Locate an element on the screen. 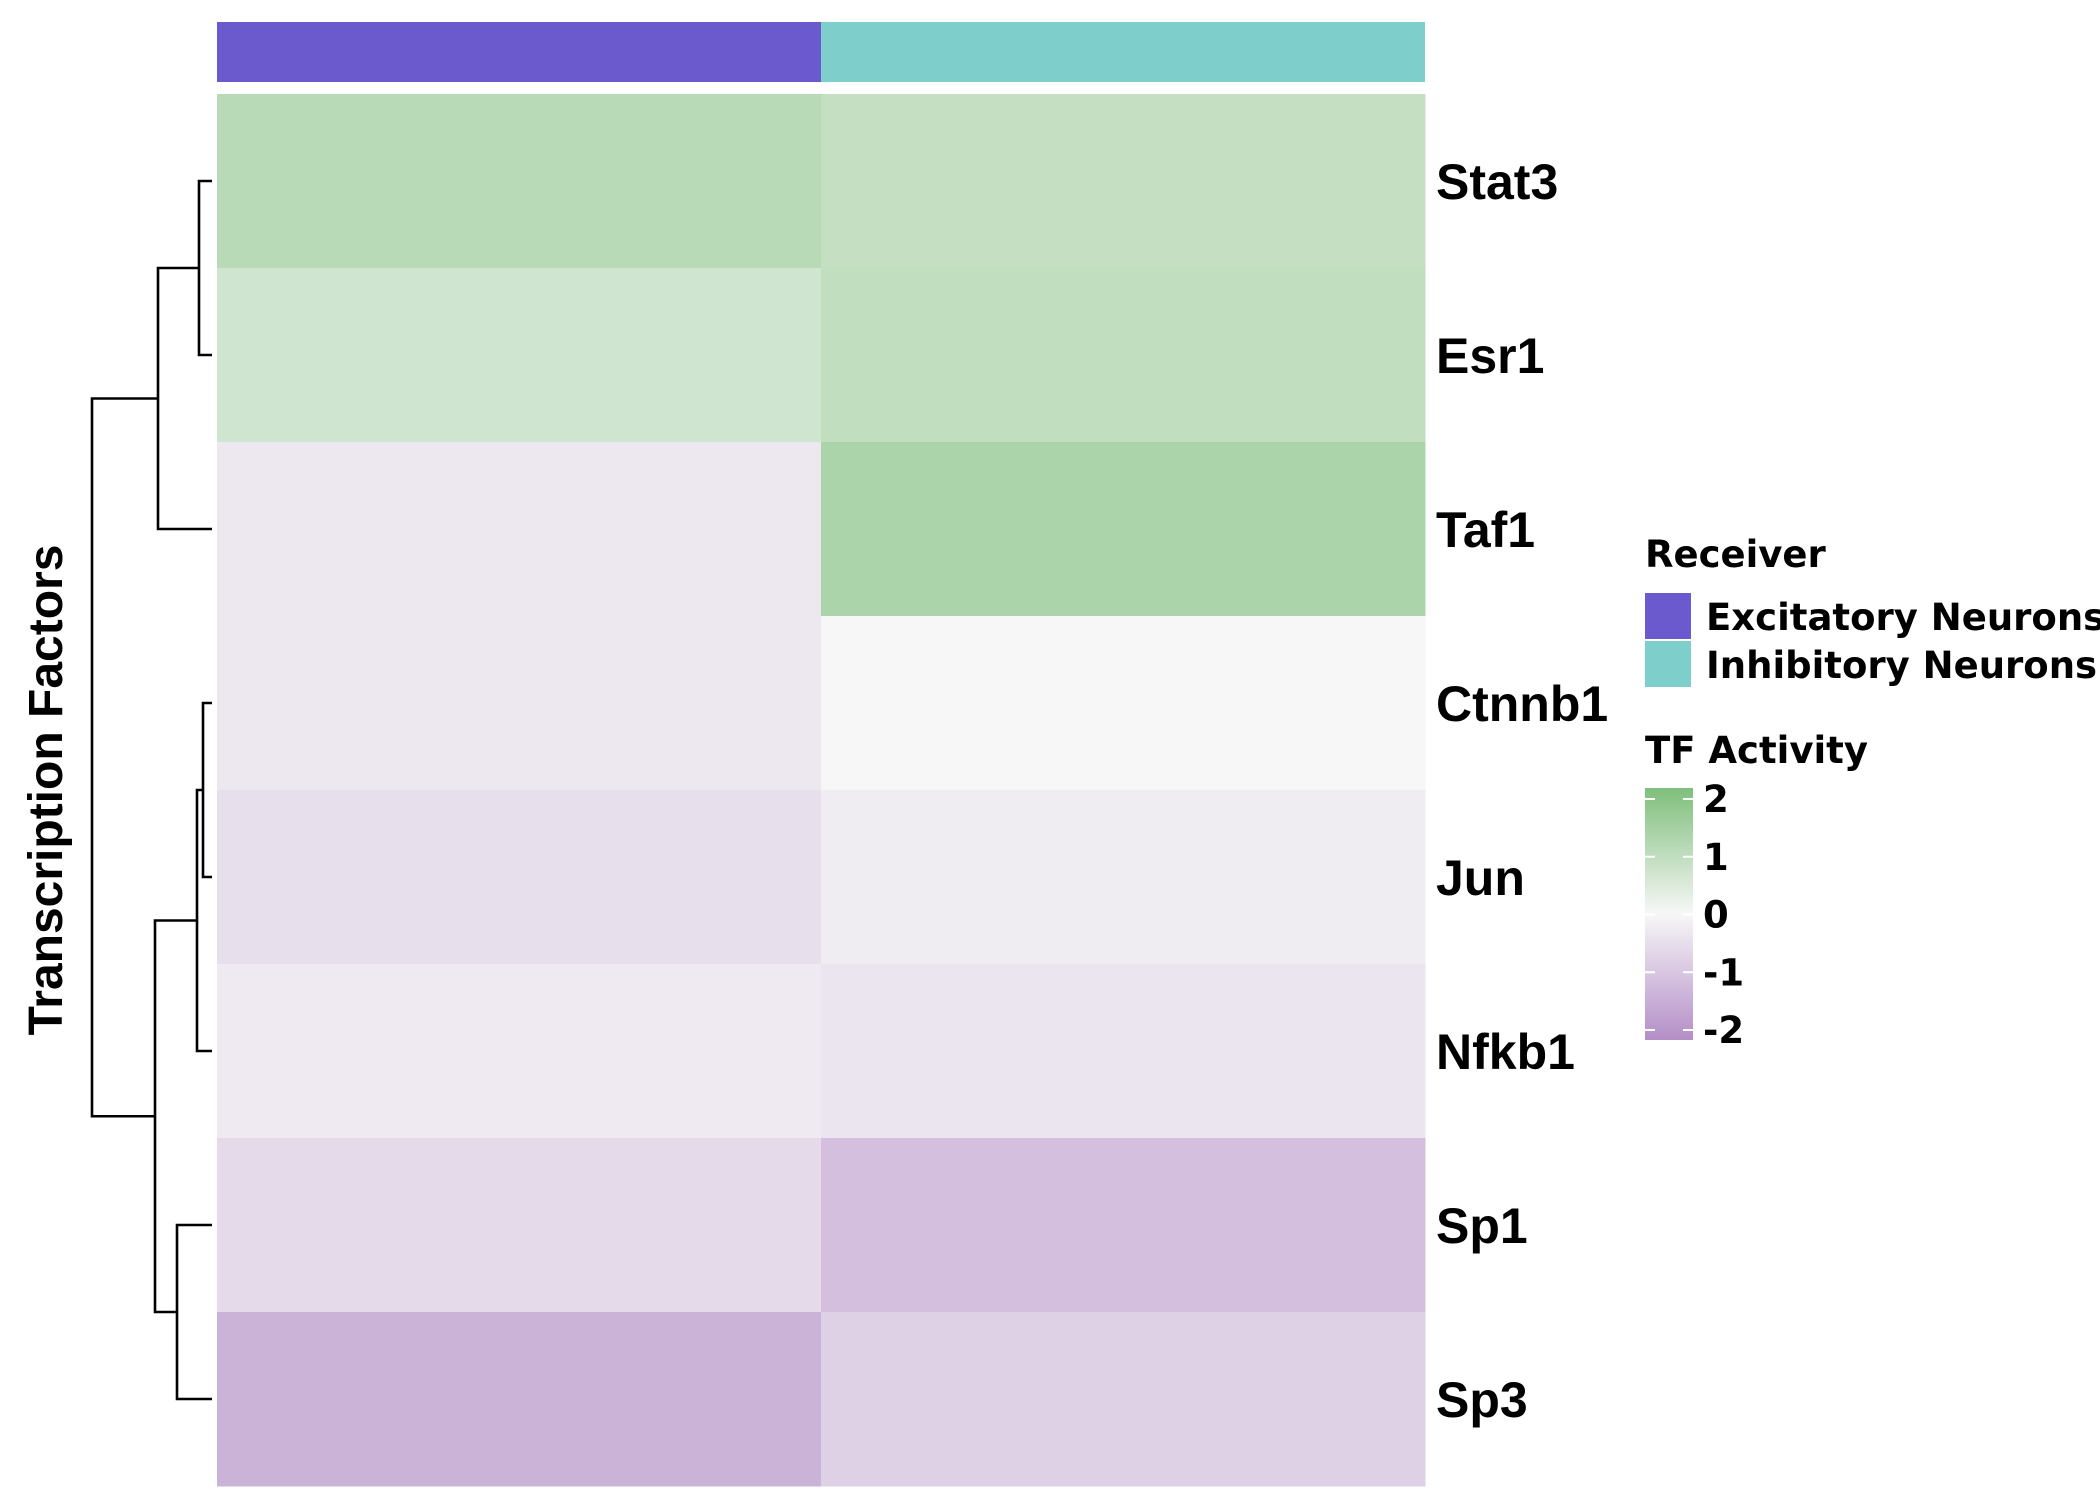 The image size is (2100, 1500). row-label: Jun is located at coordinates (1480, 878).